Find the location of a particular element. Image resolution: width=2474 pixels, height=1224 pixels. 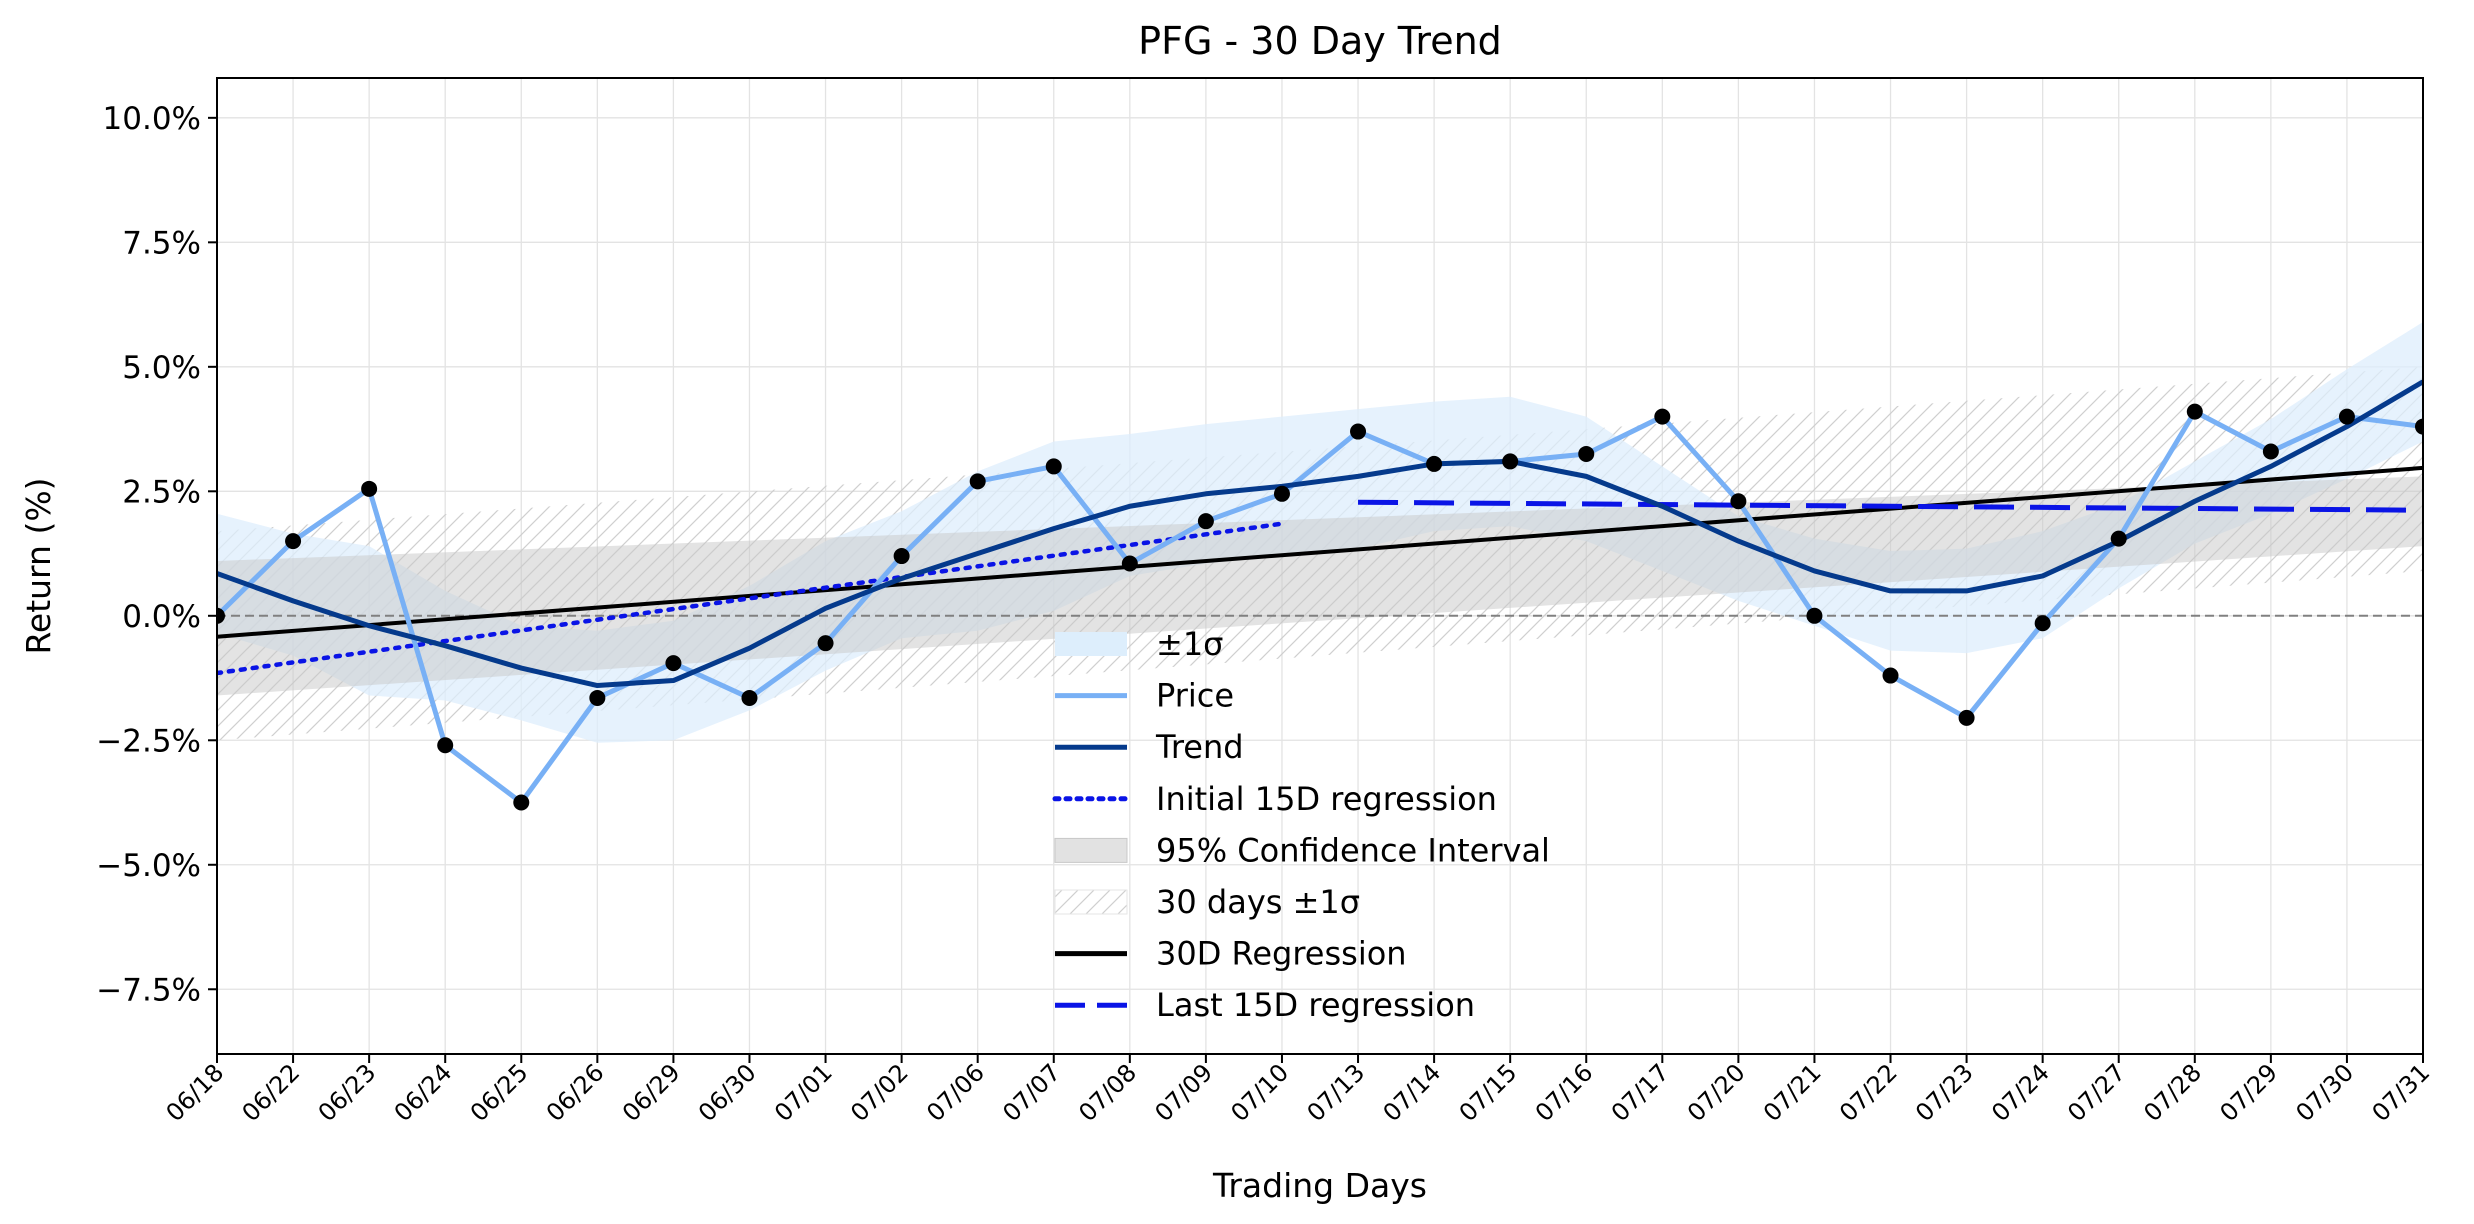

x-tick-label: 07/20 is located at coordinates (1716, 1092).